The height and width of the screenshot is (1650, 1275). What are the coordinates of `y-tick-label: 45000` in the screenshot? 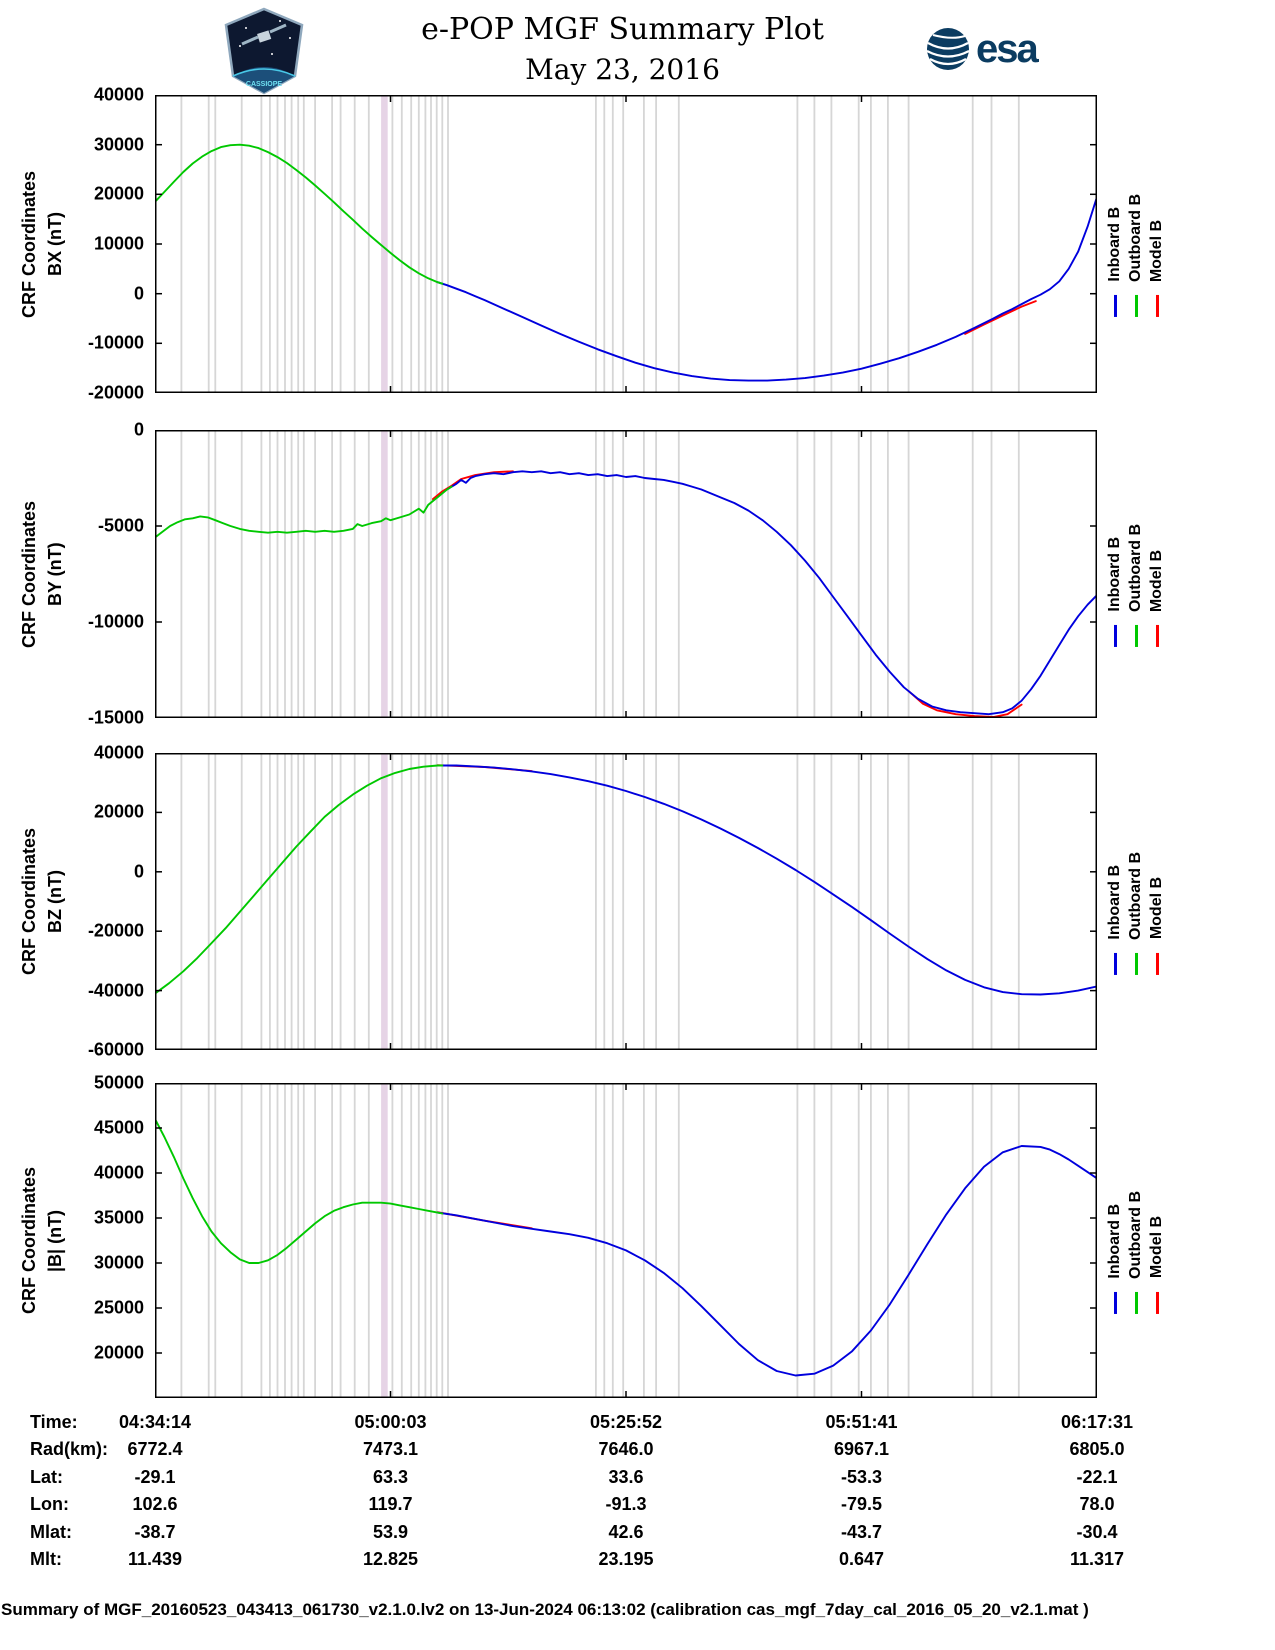 It's located at (118, 1127).